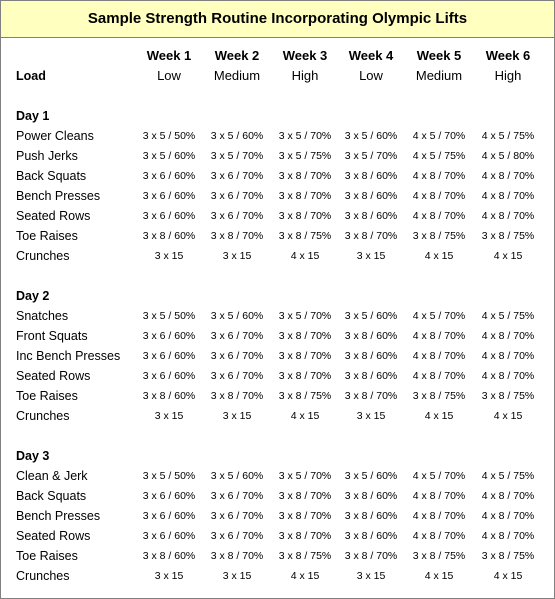  I want to click on load-label: Load, so click(31, 76).